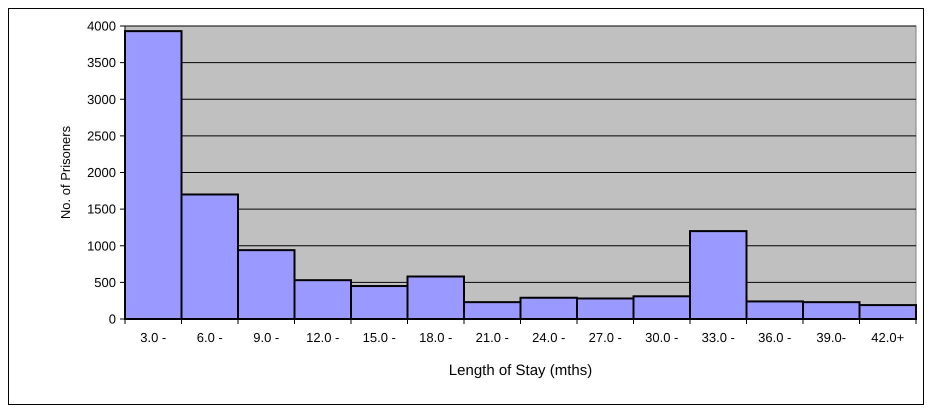  Describe the element at coordinates (153, 337) in the screenshot. I see `x-tick-label: 3.0 -` at that location.